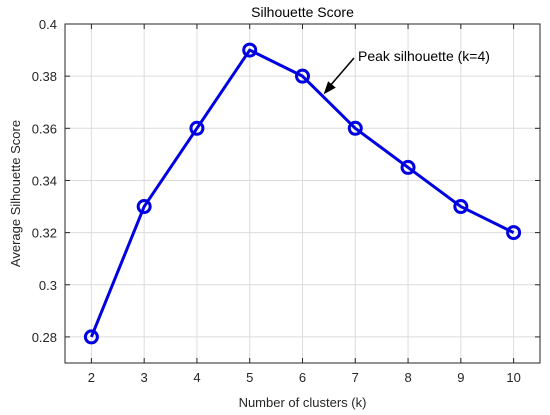  What do you see at coordinates (460, 377) in the screenshot?
I see `x-tick-label: 9` at bounding box center [460, 377].